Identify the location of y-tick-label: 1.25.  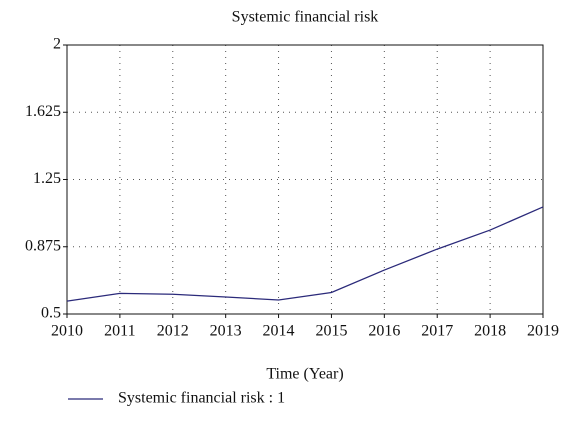
(47, 178).